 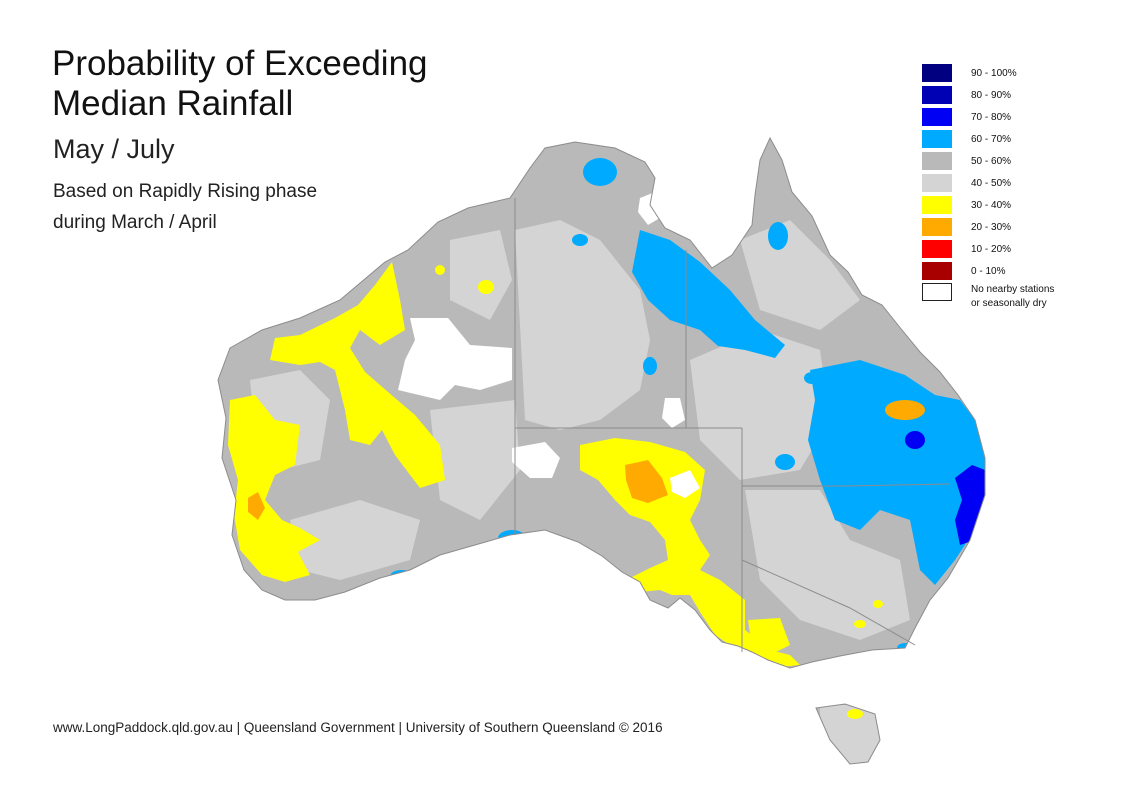 I want to click on legend-item: 80 - 90%, so click(x=988, y=95).